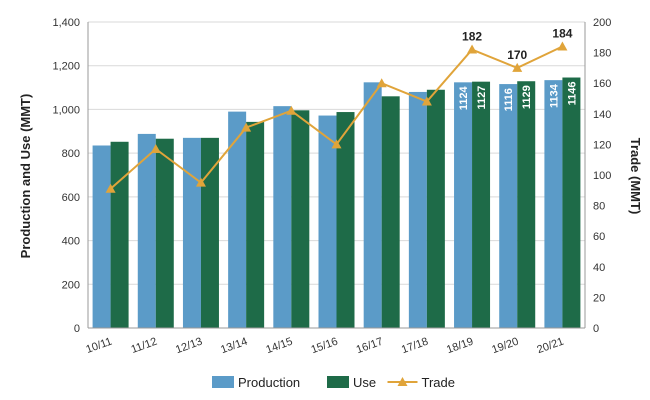  What do you see at coordinates (415, 346) in the screenshot?
I see `x-tick-label: 17/18` at bounding box center [415, 346].